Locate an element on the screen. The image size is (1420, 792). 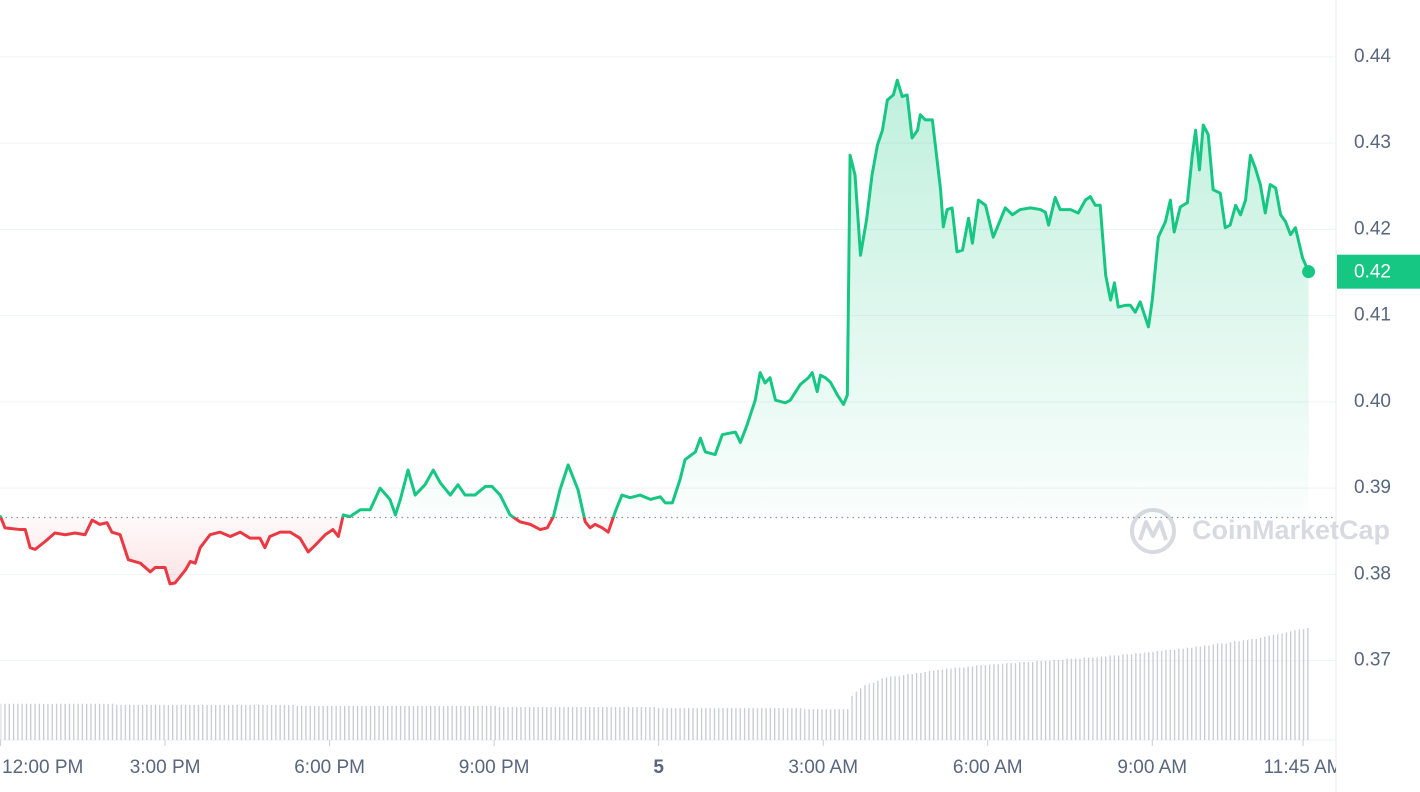
x-tick-label: 3:00 PM is located at coordinates (165, 767).